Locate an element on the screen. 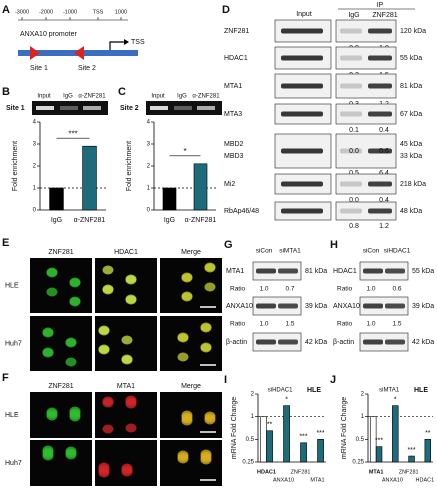 This screenshot has width=437, height=500. x-tick-label: ANXA10 is located at coordinates (392, 480).